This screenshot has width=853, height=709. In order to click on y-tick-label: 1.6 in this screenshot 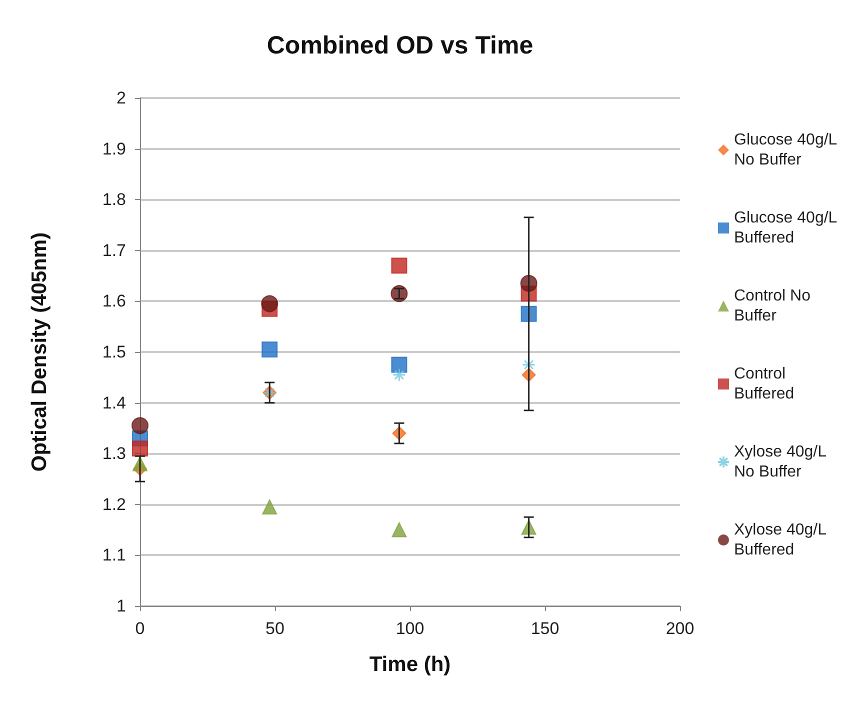, I will do `click(114, 301)`.